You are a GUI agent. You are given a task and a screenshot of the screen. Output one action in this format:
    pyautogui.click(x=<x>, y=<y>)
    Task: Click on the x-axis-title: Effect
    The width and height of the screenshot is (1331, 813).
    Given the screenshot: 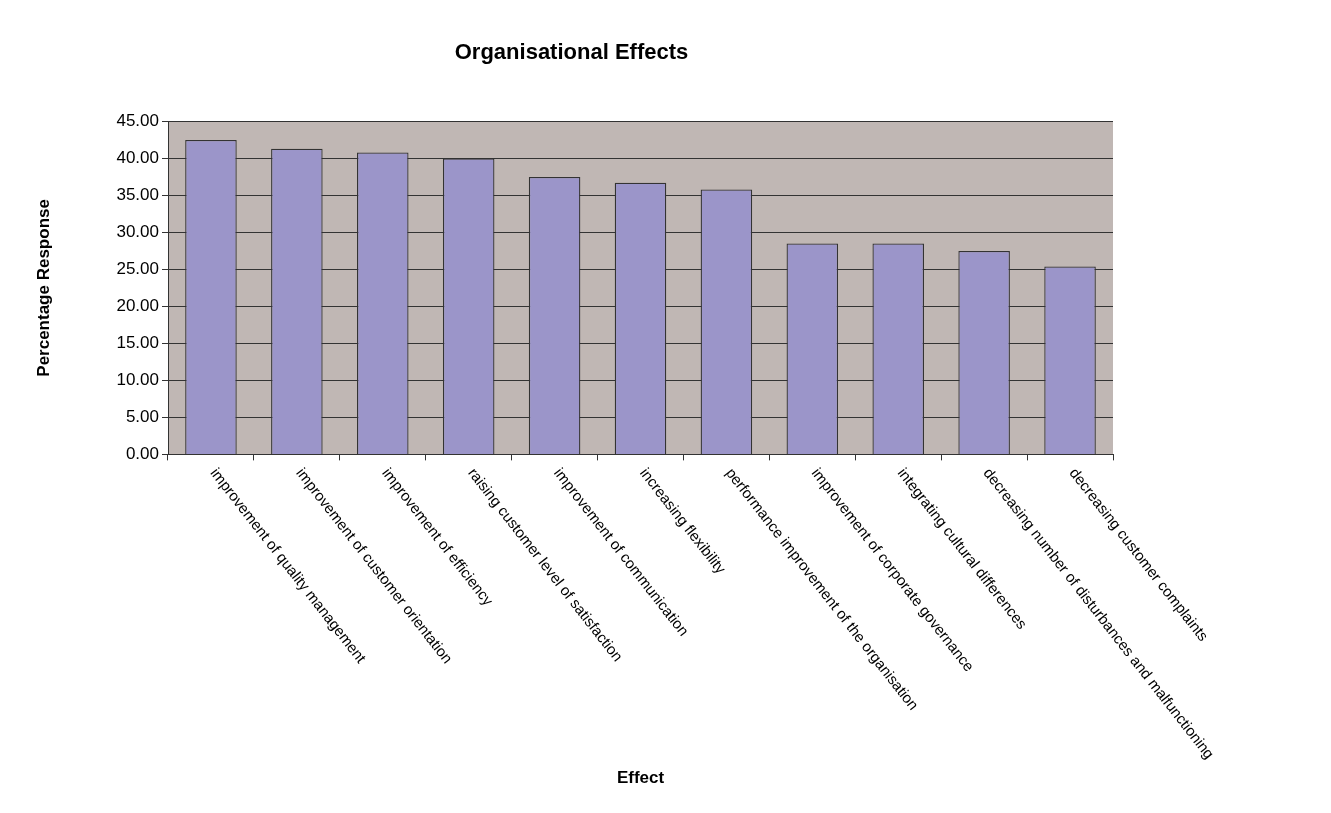 What is the action you would take?
    pyautogui.click(x=640, y=778)
    